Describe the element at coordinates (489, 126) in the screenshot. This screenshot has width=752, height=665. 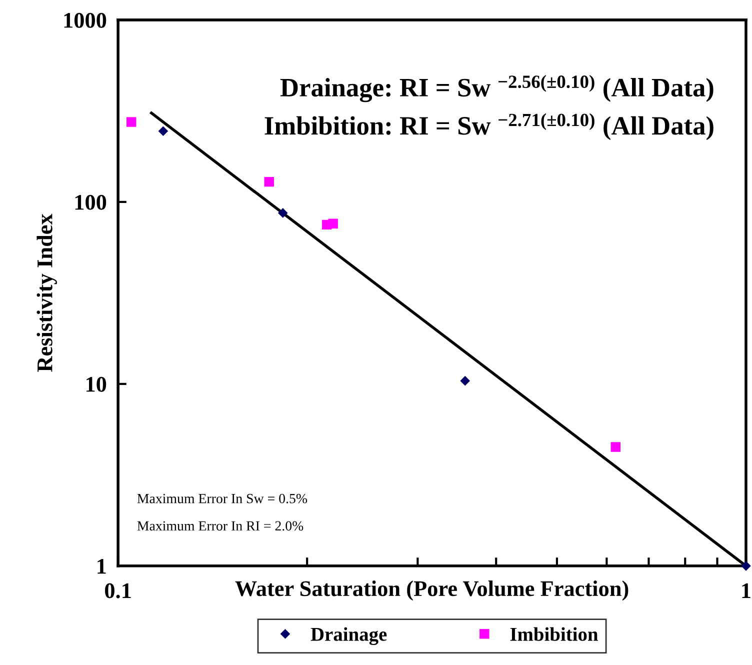
I see `annotation: Imbibition: RI = Sw $^{−2.71(±0.10)}$ (All Data)` at that location.